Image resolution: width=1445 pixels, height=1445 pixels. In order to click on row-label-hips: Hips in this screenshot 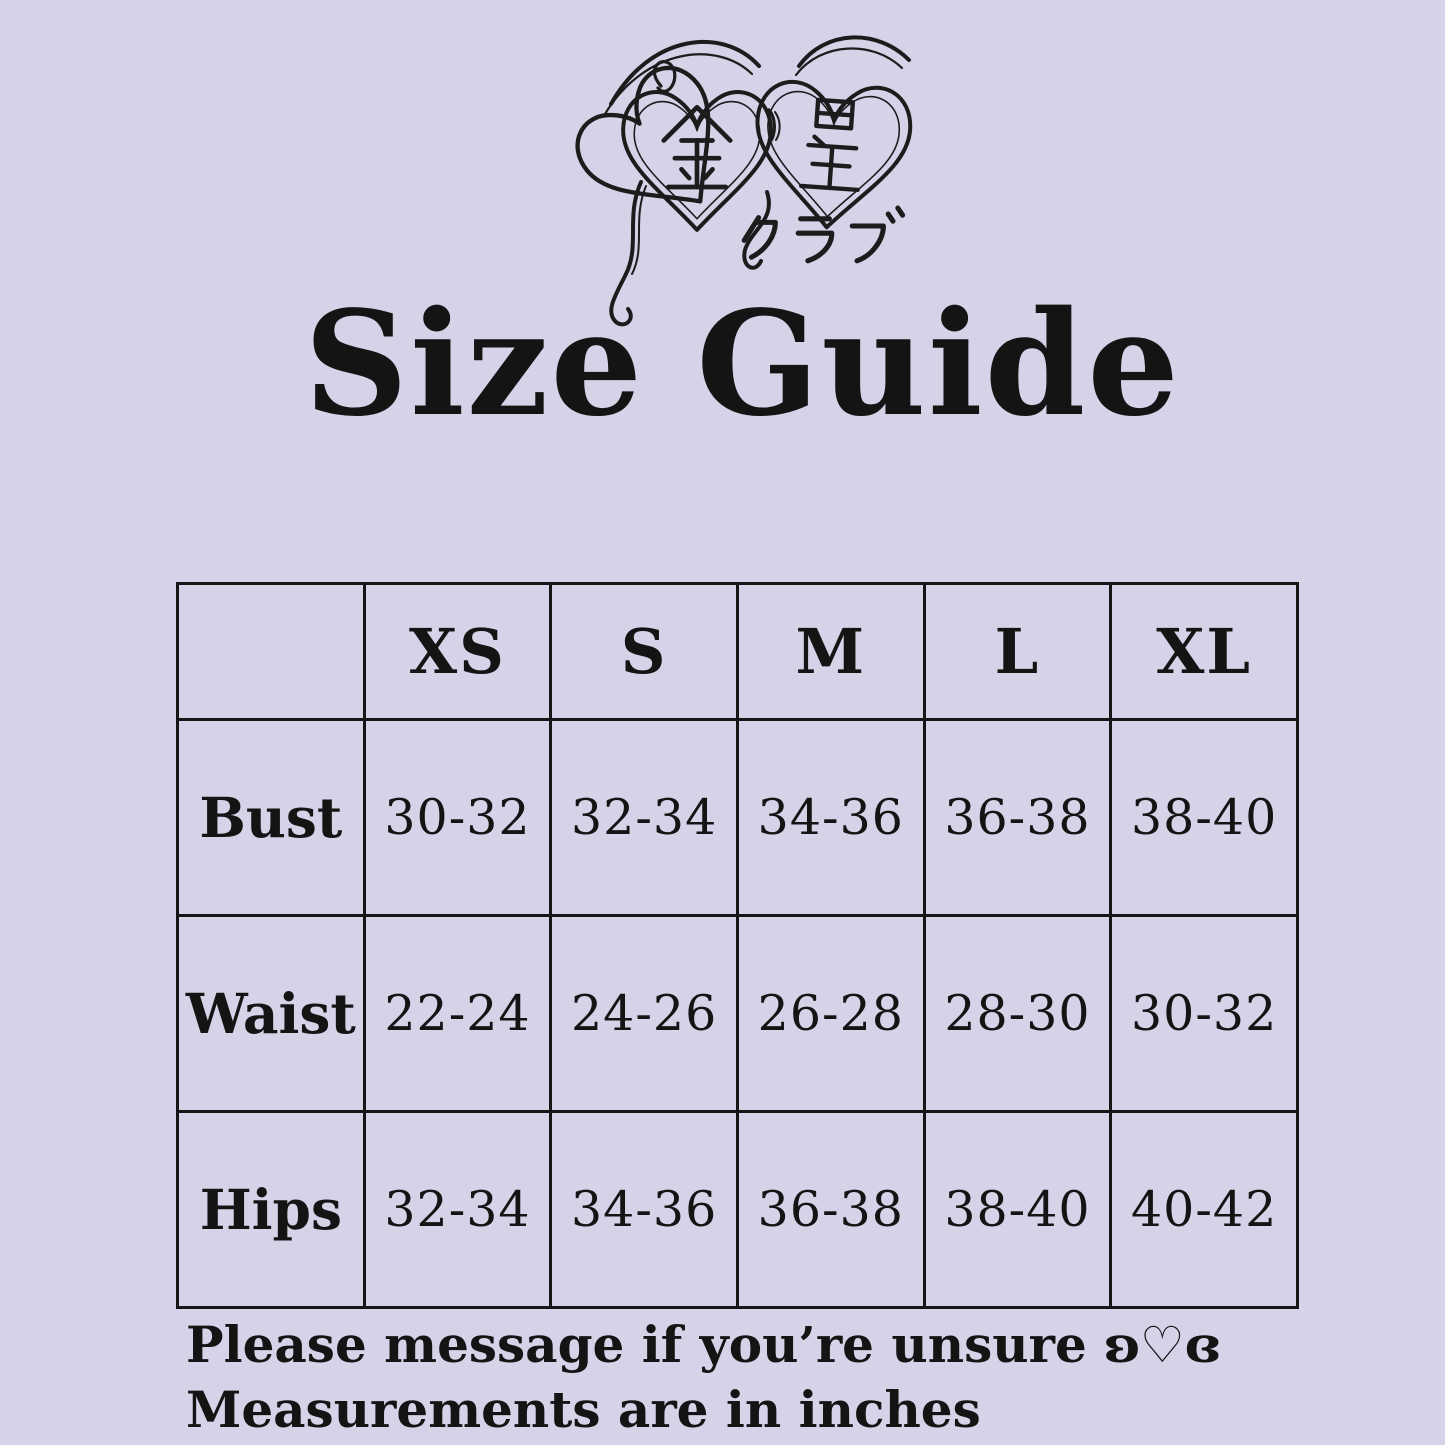, I will do `click(271, 1209)`.